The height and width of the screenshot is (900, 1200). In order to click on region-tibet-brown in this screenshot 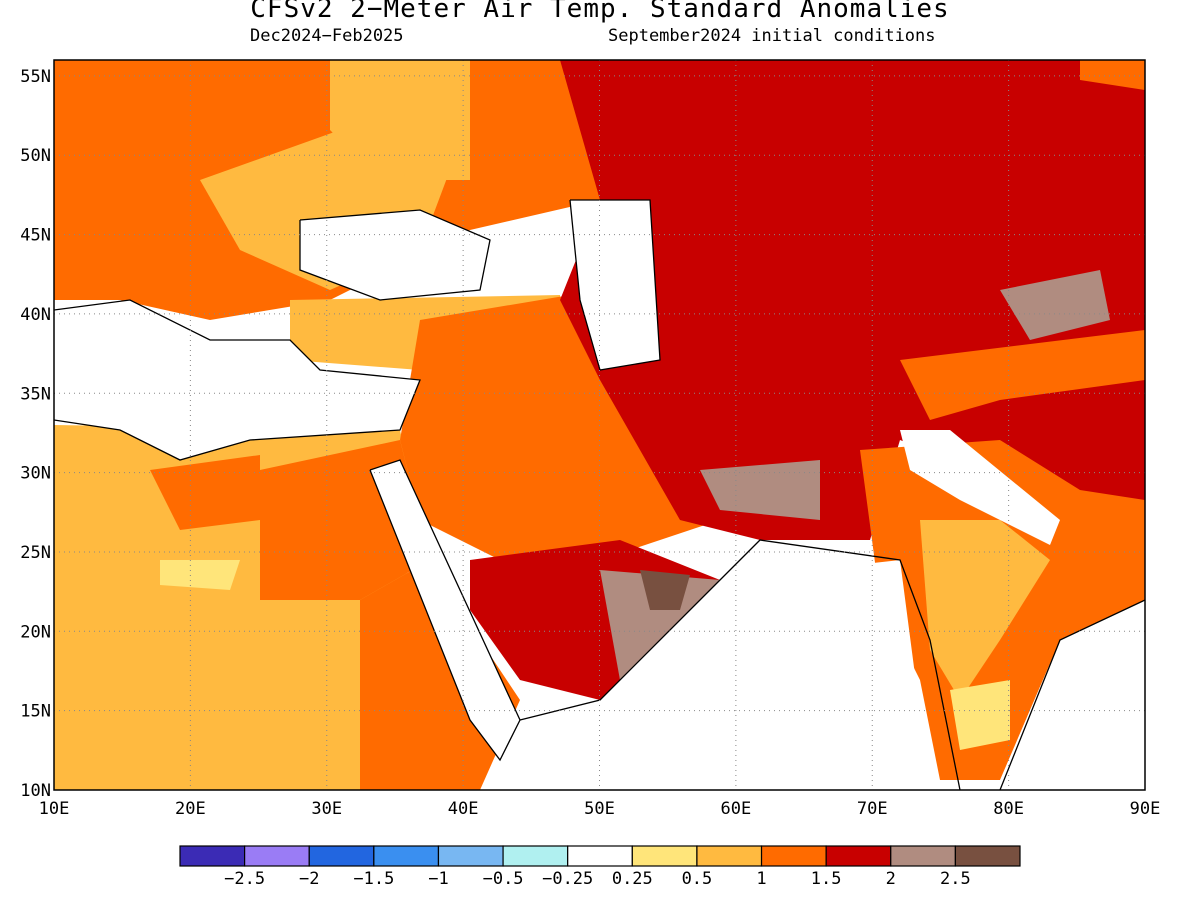, I will do `click(1055, 305)`.